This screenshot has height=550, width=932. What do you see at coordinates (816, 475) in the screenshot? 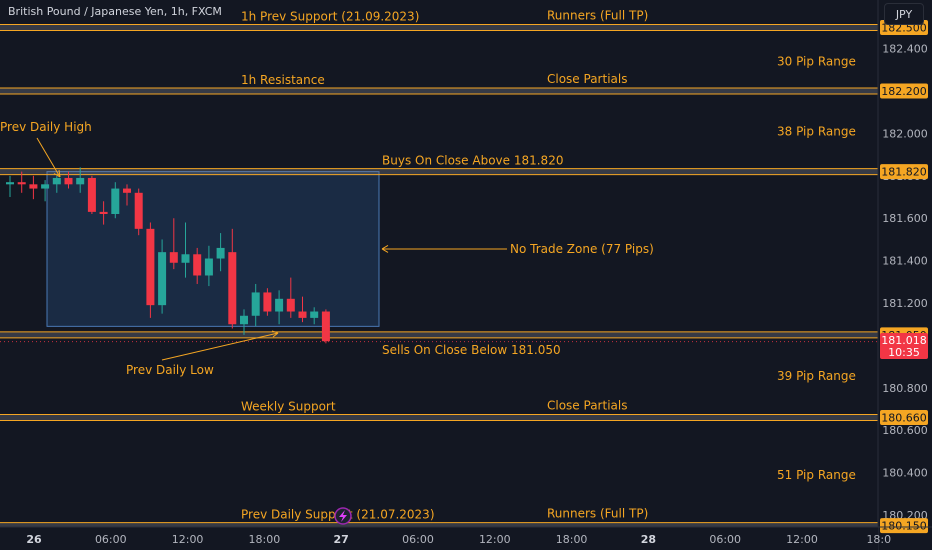
I see `pip-range-label: 51 Pip Range` at bounding box center [816, 475].